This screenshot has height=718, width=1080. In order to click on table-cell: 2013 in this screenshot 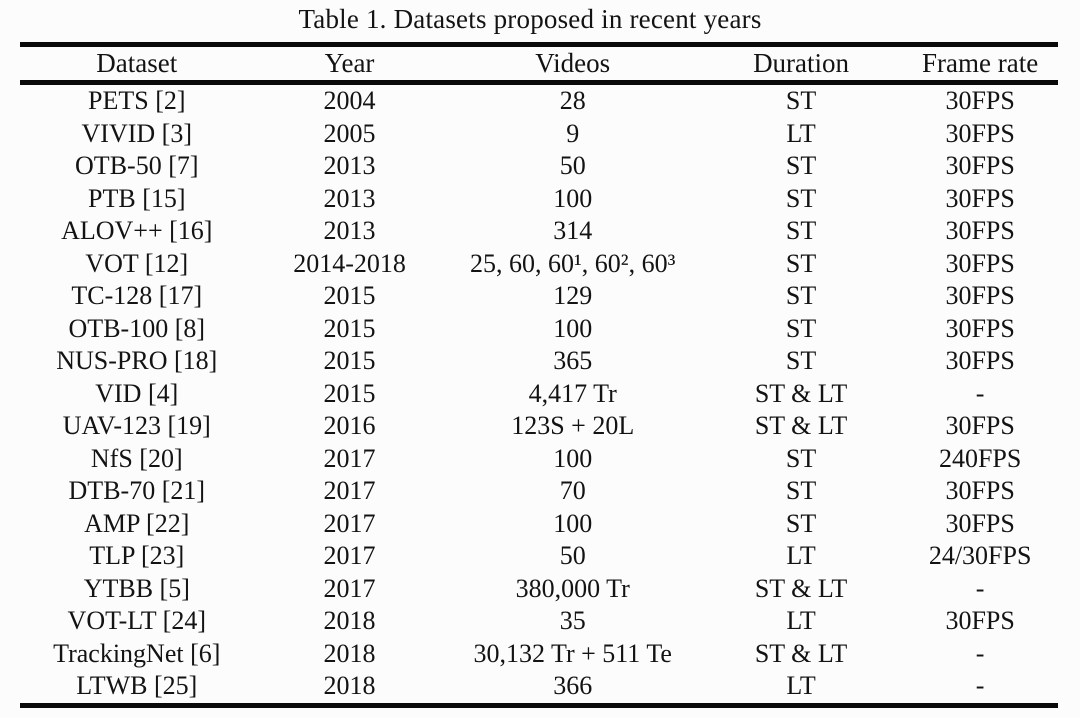, I will do `click(349, 166)`.